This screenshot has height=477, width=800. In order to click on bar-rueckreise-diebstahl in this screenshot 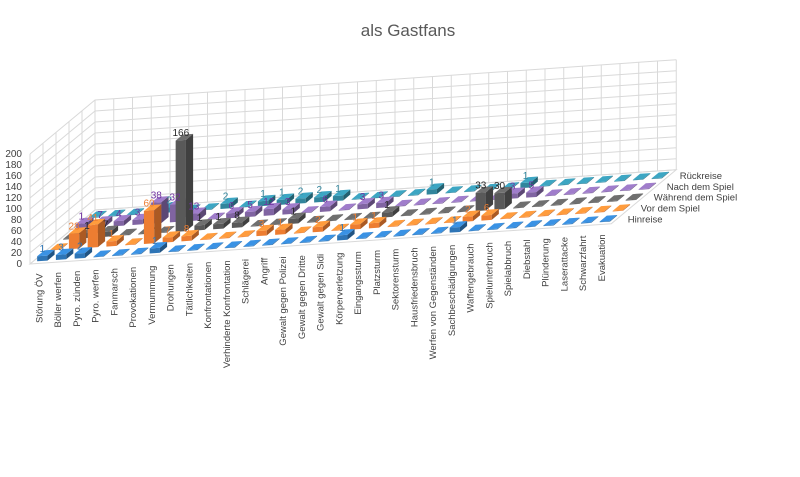, I will do `click(585, 180)`.